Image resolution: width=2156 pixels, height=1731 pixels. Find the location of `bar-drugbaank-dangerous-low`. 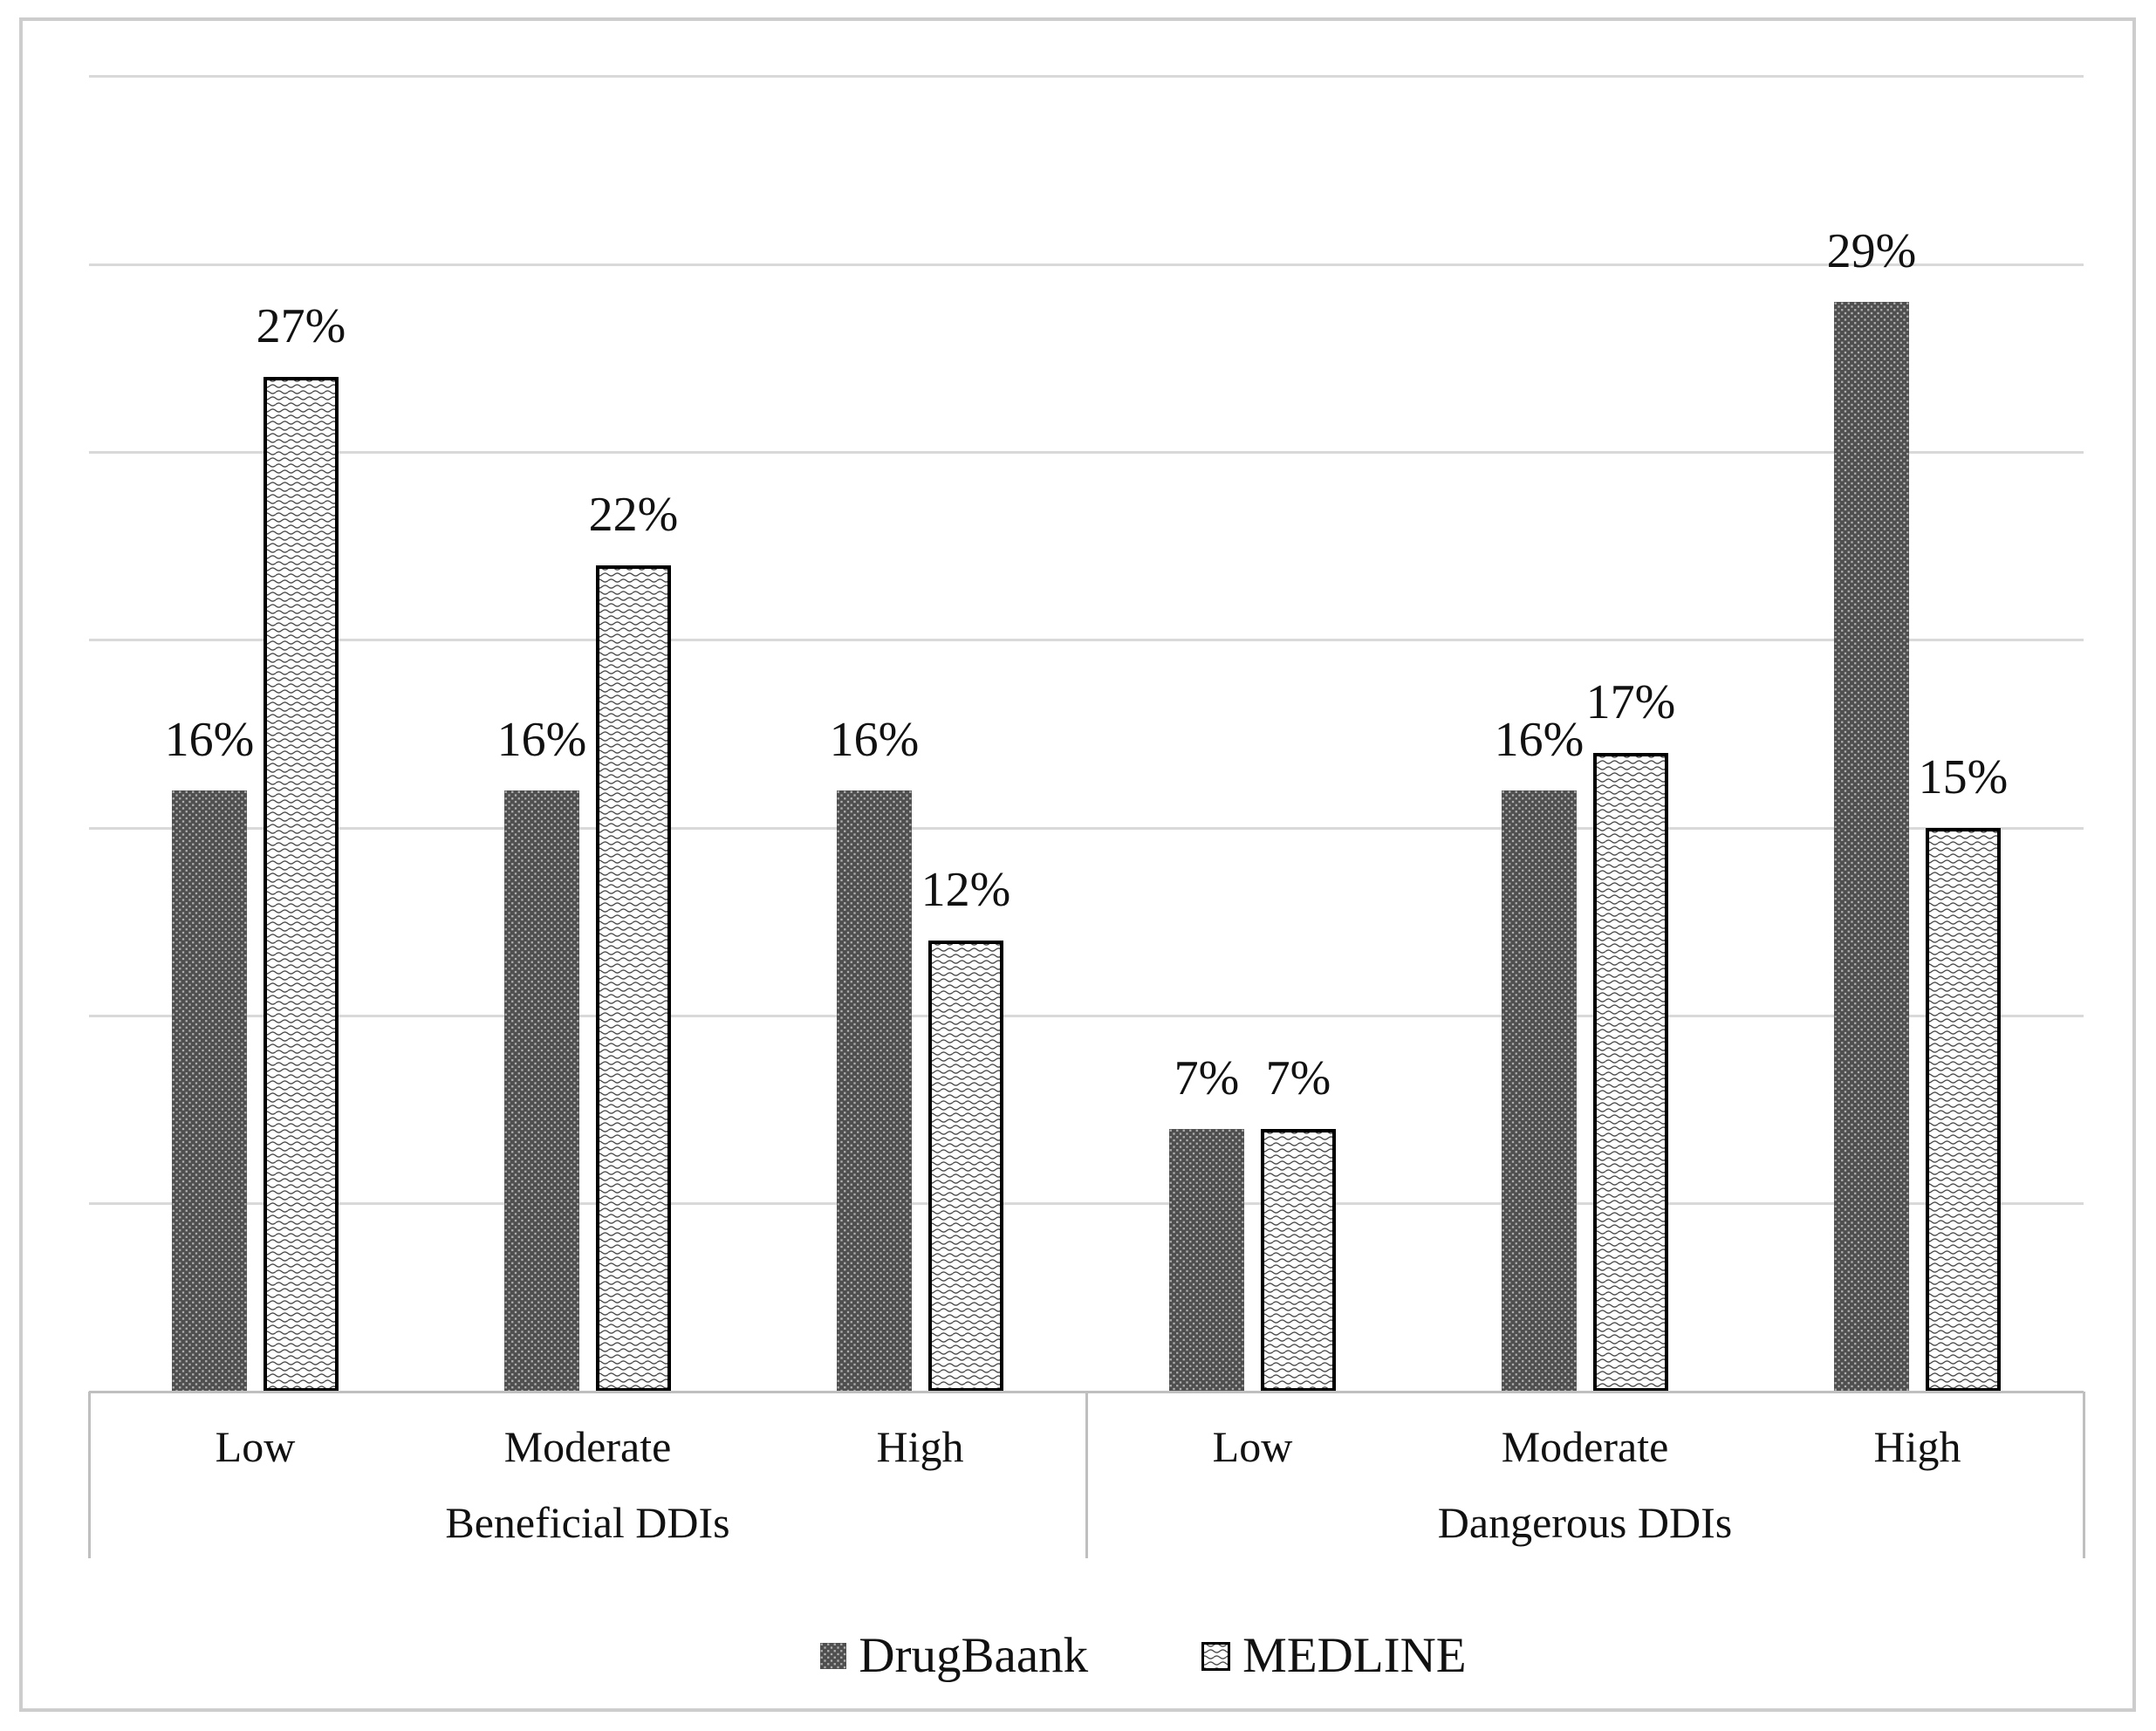

bar-drugbaank-dangerous-low is located at coordinates (1206, 1260).